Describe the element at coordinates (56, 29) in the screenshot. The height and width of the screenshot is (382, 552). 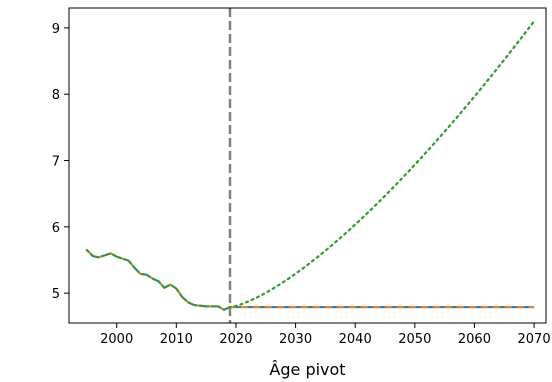
I see `y-tick-label: 9` at that location.